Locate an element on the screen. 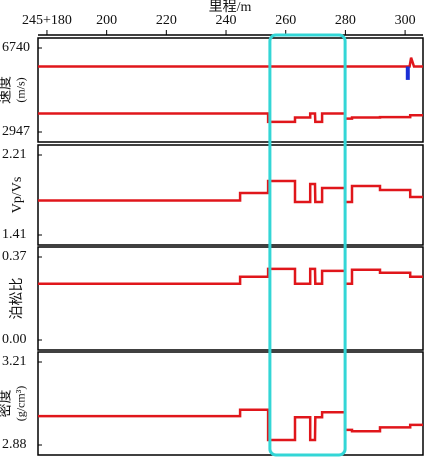 Image resolution: width=425 pixels, height=459 pixels. x-tick-label: 300 is located at coordinates (405, 20).